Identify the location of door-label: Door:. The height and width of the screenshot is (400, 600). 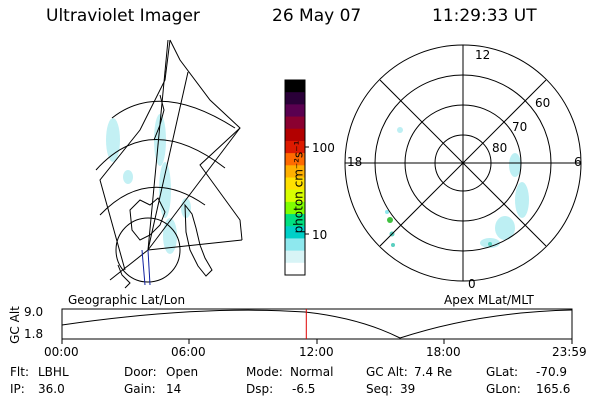
(140, 372).